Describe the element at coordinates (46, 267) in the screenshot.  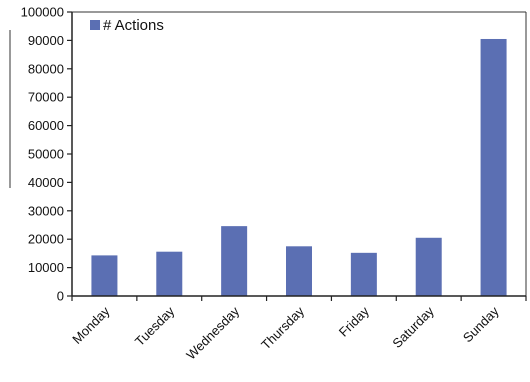
I see `y-tick-label: 10000` at that location.